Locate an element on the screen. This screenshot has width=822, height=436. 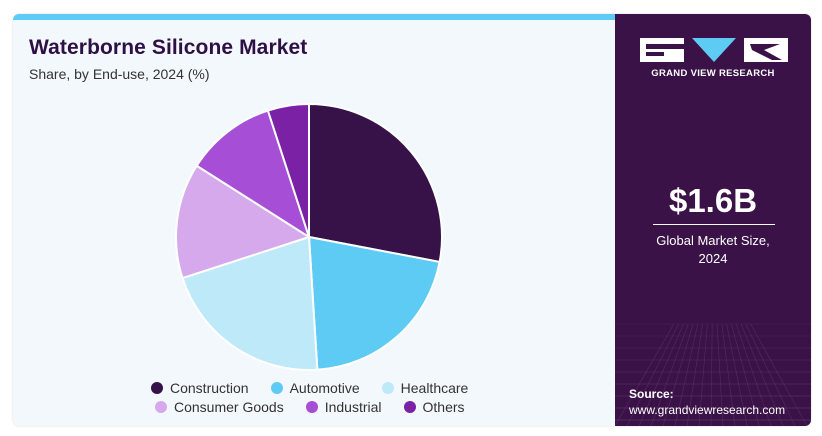
pie-slice-industrial is located at coordinates (253, 174).